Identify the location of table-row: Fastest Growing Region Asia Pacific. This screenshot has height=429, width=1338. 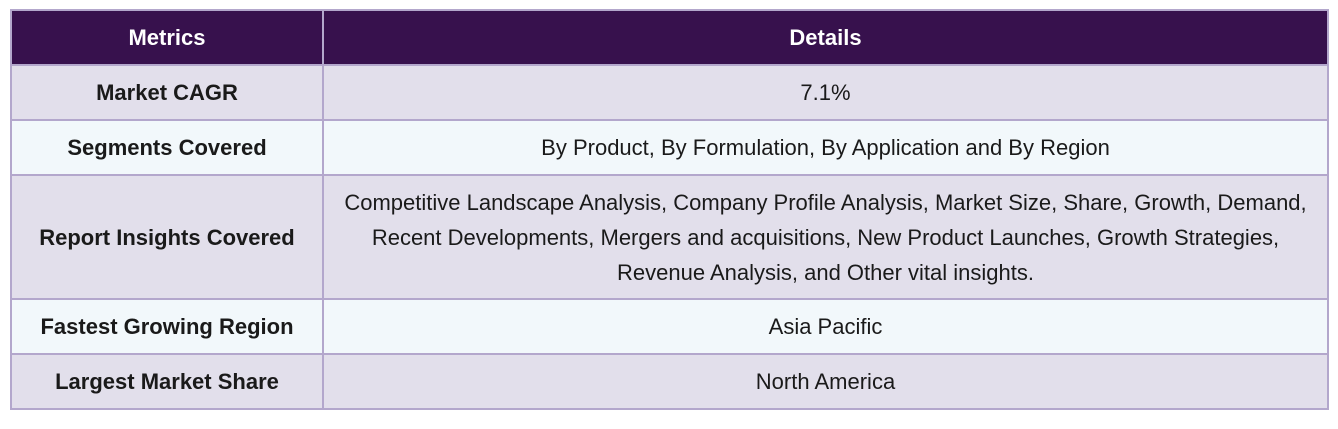
(669, 326).